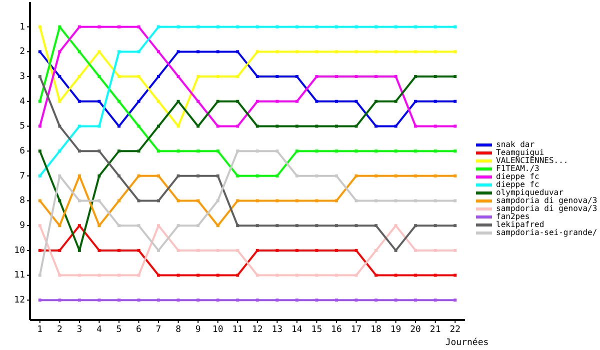 Image resolution: width=600 pixels, height=350 pixels. I want to click on y-tick-label: 2, so click(22, 52).